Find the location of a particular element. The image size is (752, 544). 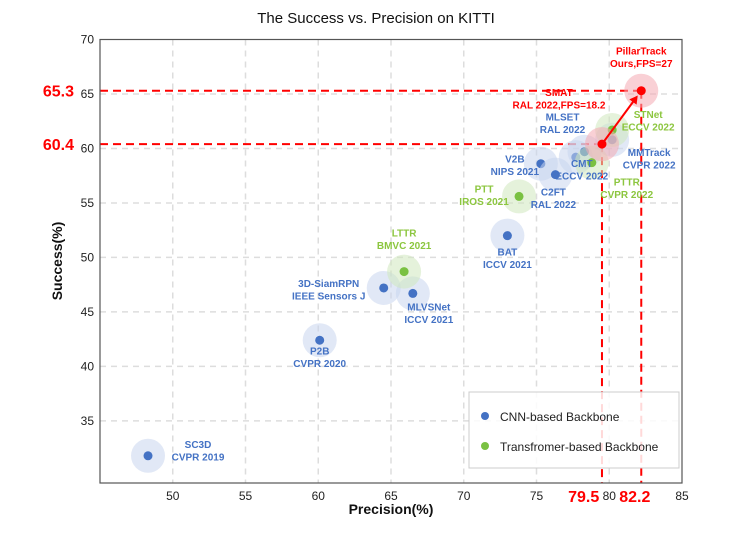

x-tick-label: 50 is located at coordinates (173, 496).